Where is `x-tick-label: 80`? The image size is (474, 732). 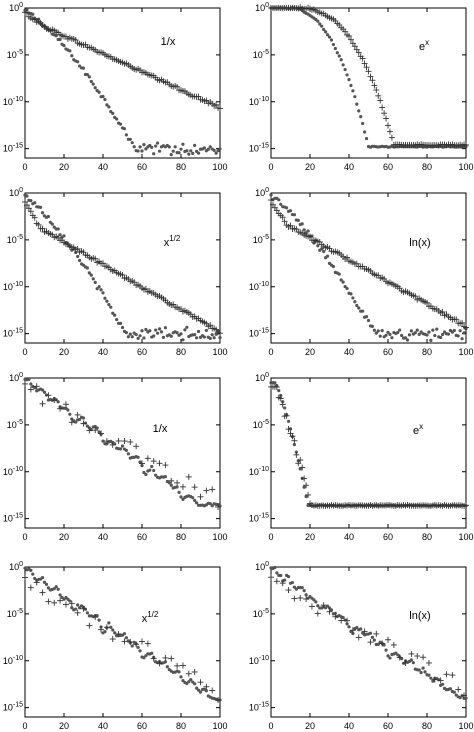 x-tick-label: 80 is located at coordinates (427, 352).